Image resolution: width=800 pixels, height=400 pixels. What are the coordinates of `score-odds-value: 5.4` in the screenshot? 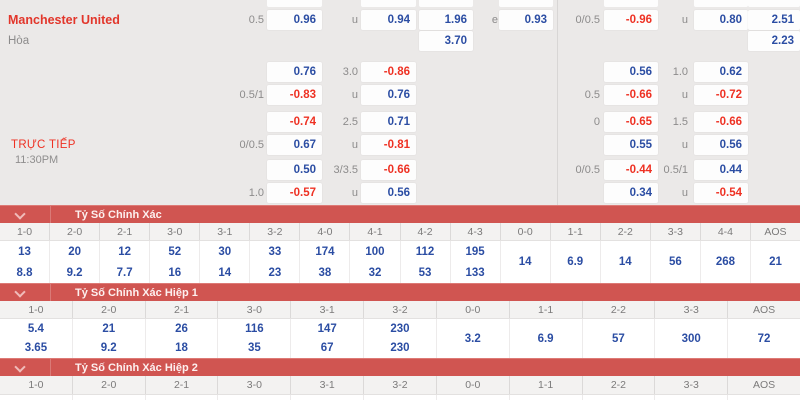 It's located at (35, 328).